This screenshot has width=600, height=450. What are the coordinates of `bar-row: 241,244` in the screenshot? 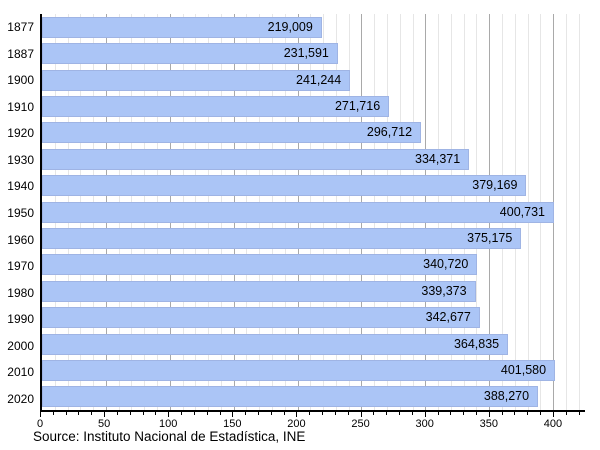 It's located at (313, 80).